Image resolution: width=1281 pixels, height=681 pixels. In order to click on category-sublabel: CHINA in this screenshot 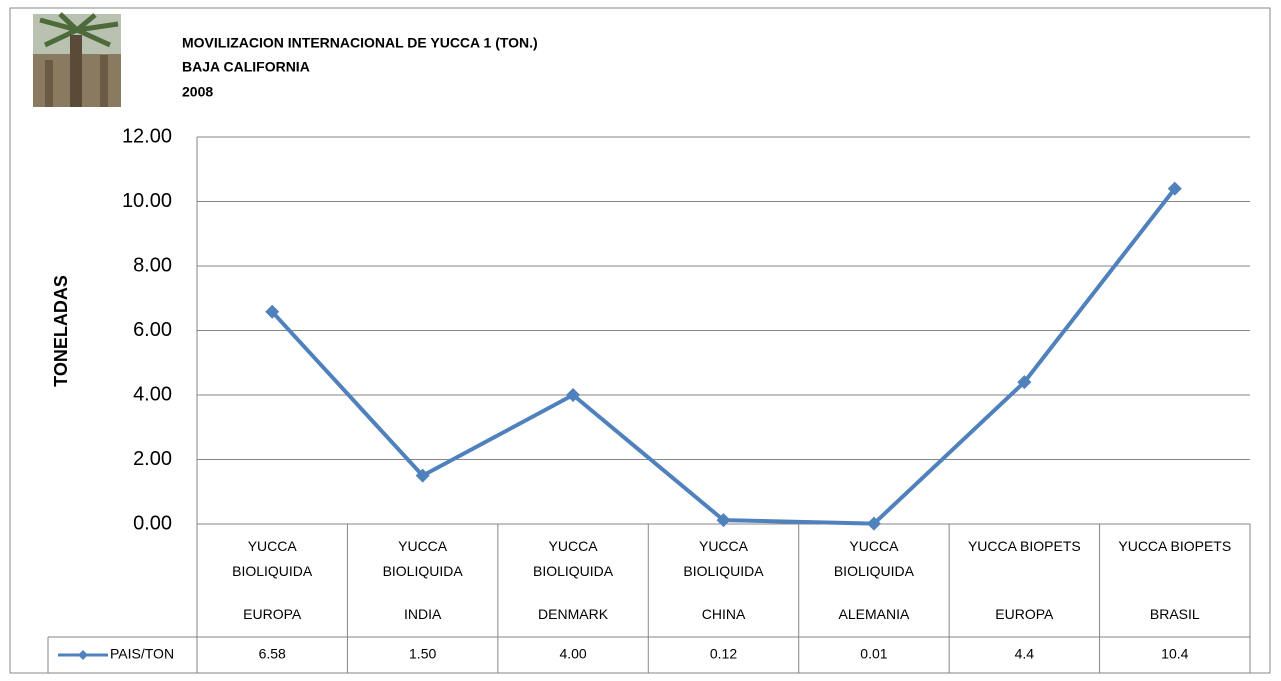, I will do `click(723, 614)`.